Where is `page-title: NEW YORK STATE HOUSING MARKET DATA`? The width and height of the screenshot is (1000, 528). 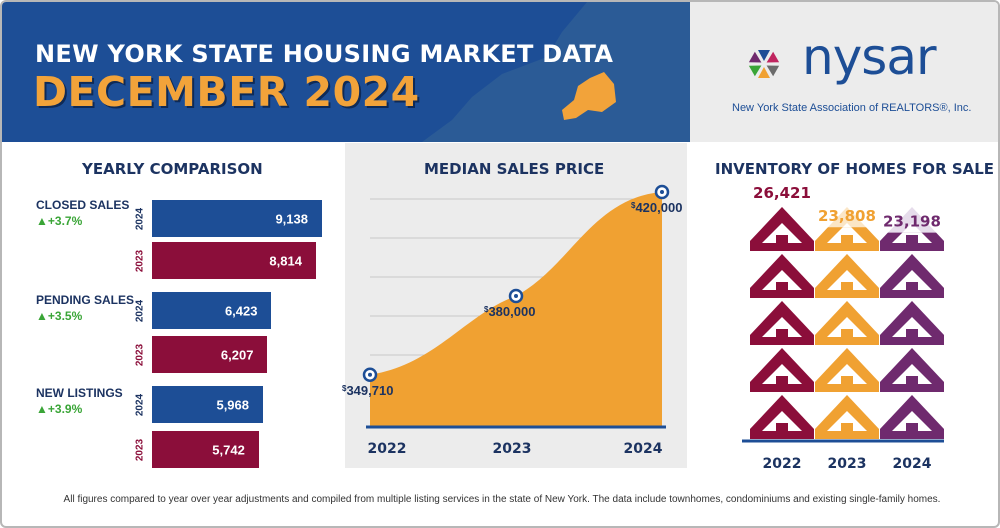 page-title: NEW YORK STATE HOUSING MARKET DATA is located at coordinates (324, 54).